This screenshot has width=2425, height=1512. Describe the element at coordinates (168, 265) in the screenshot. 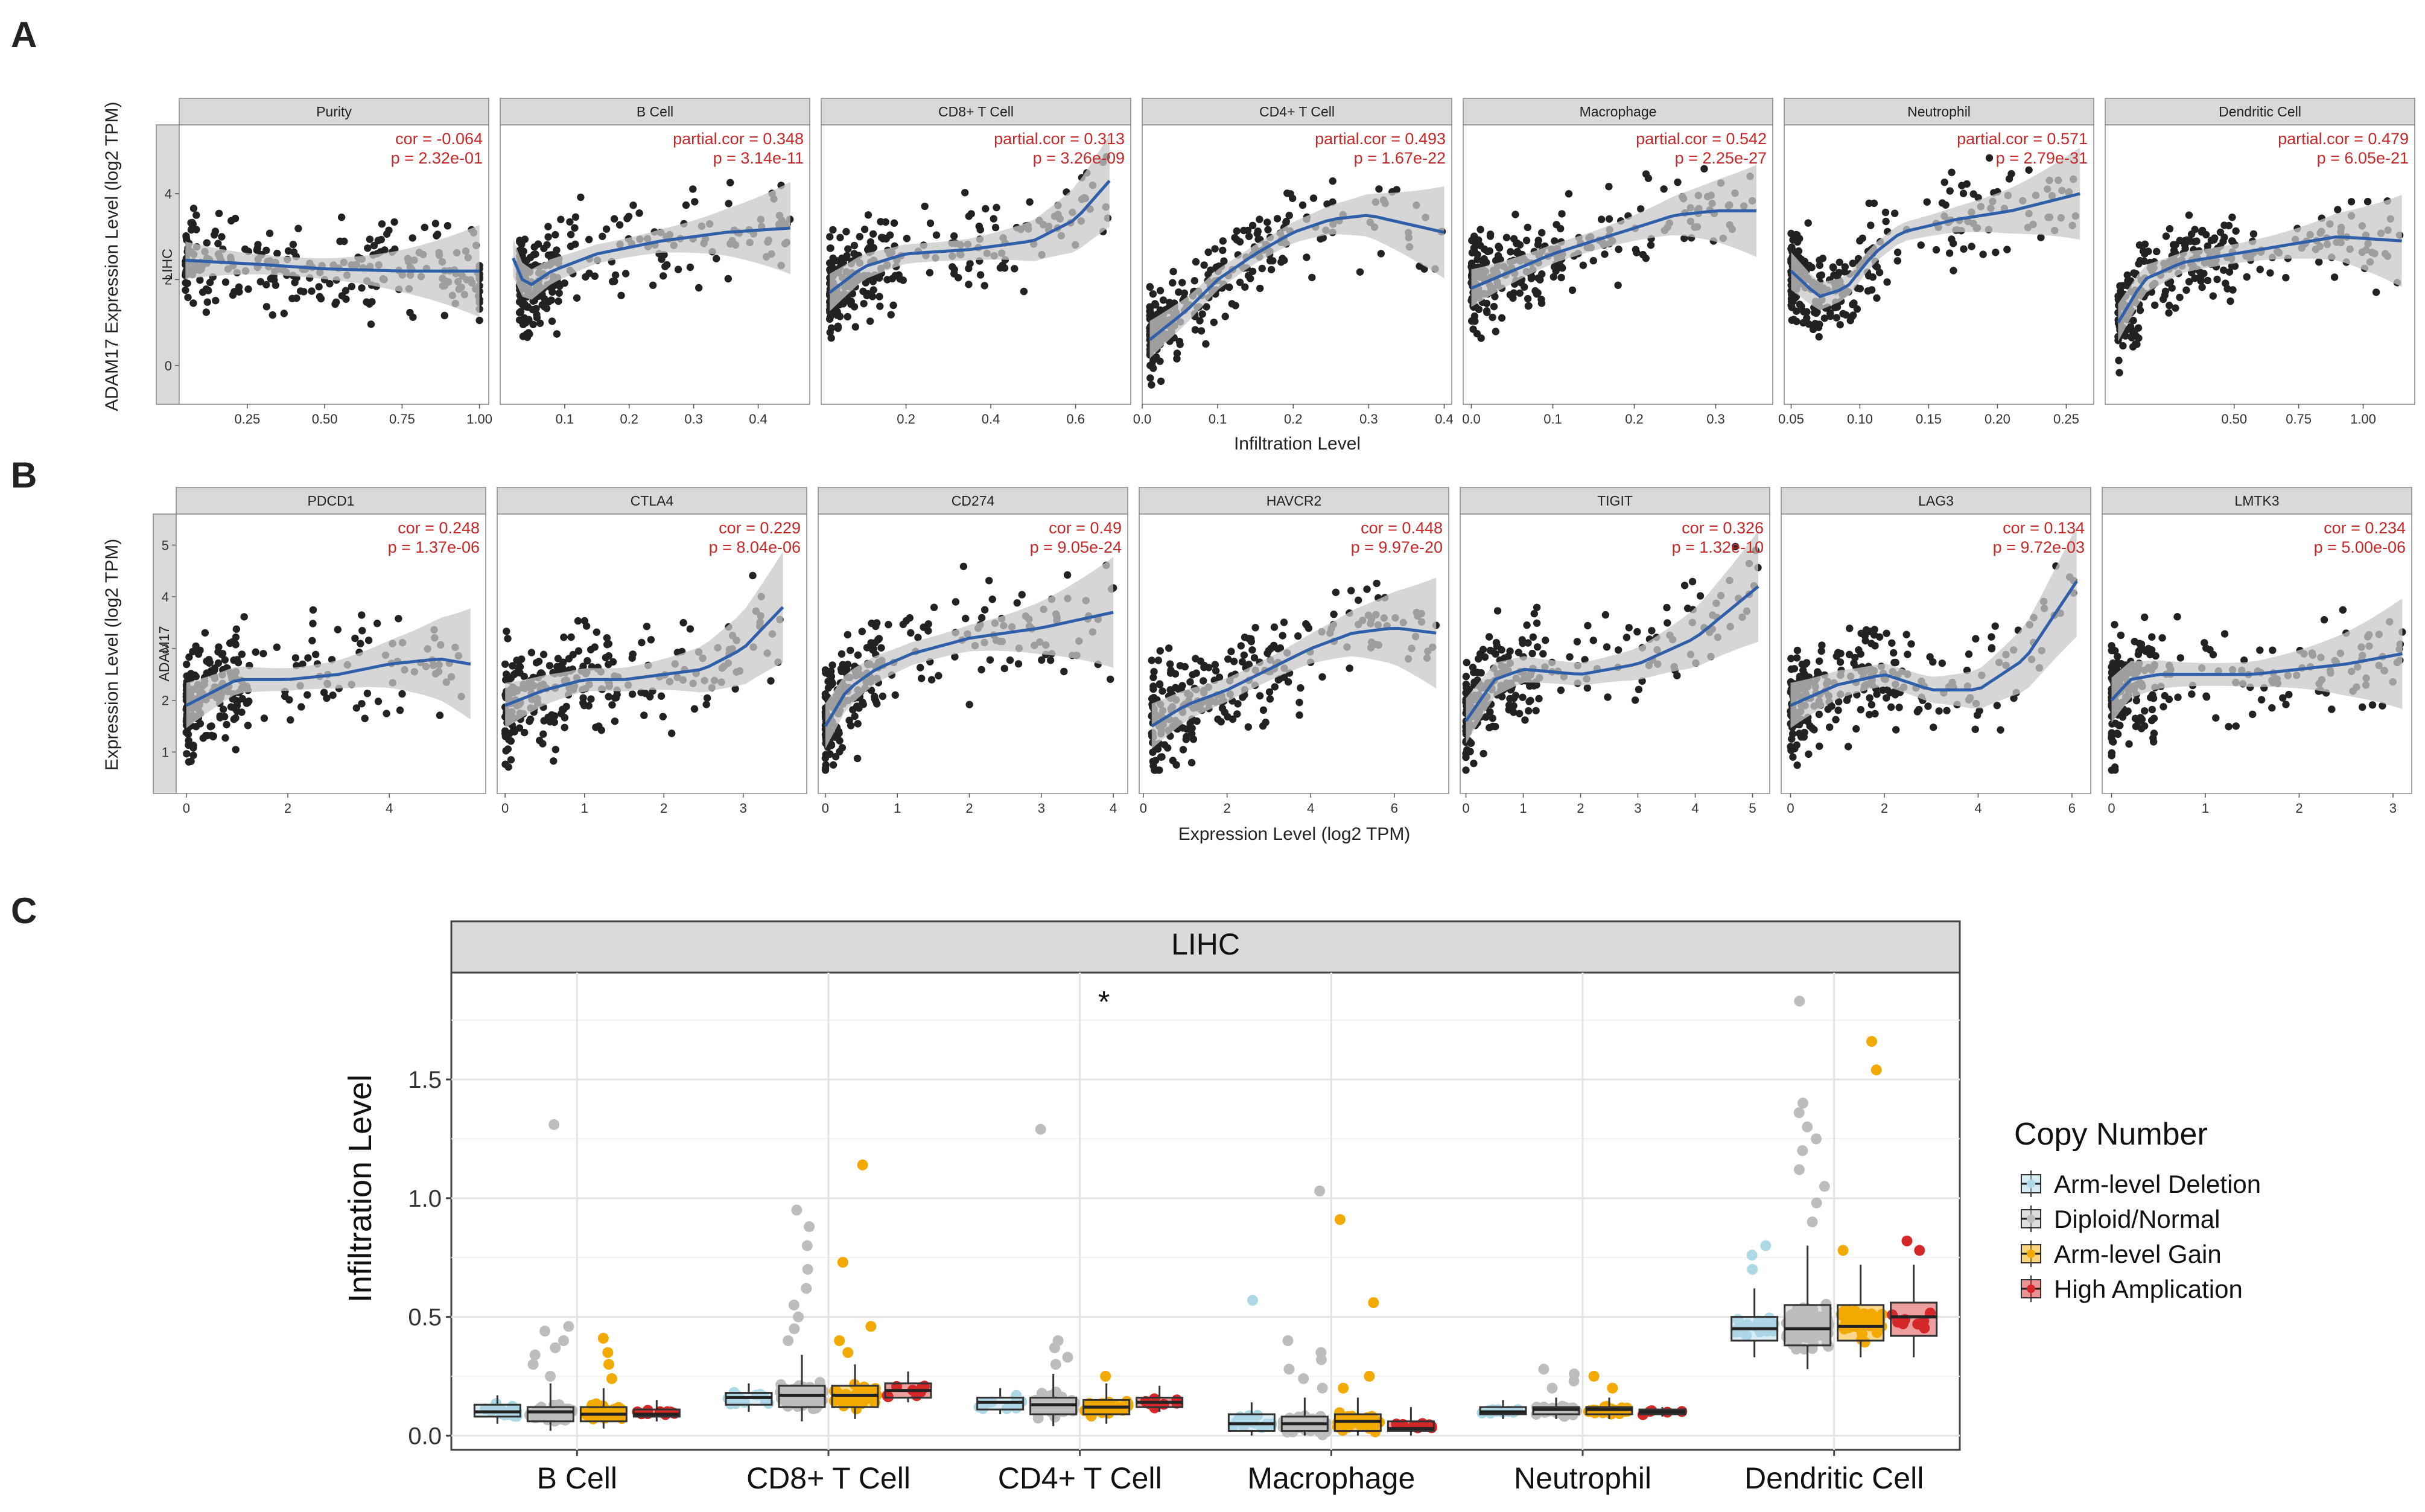

I see `row-strip` at that location.